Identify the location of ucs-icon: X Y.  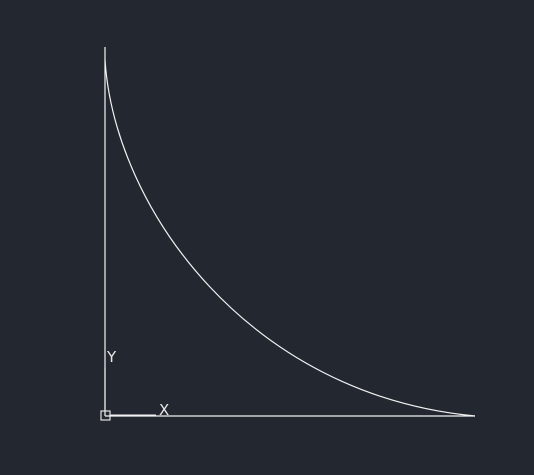
(134, 384).